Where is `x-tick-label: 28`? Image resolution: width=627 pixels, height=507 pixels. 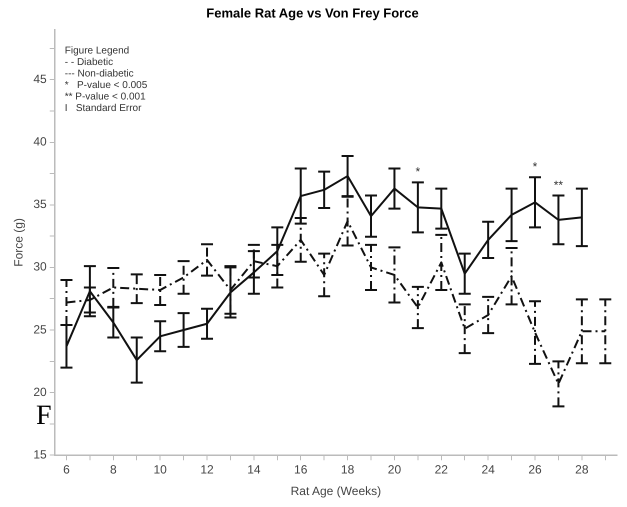
x-tick-label: 28 is located at coordinates (582, 469).